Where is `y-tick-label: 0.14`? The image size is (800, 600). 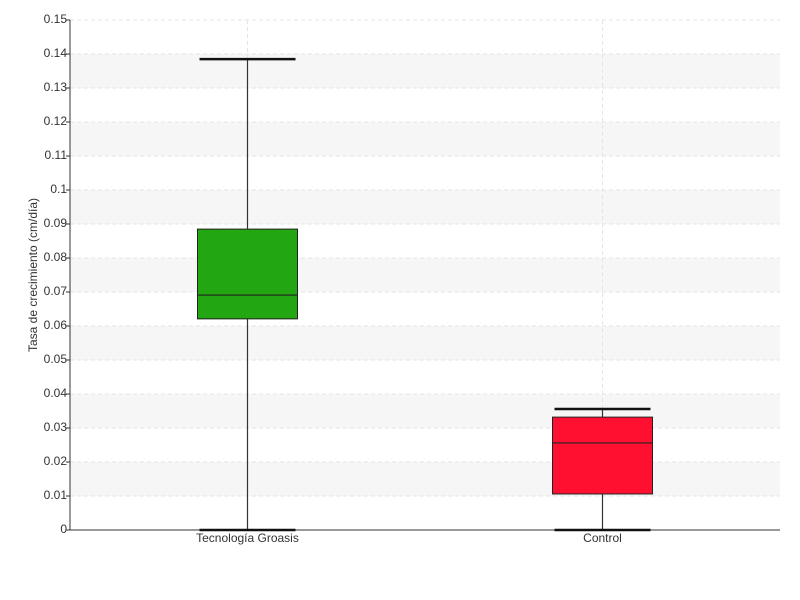
y-tick-label: 0.14 is located at coordinates (56, 53).